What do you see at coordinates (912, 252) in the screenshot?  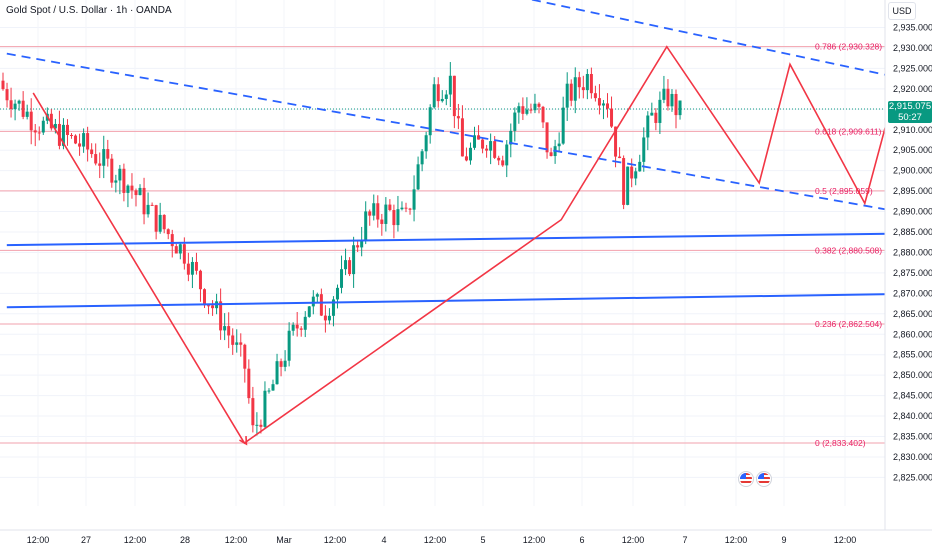 I see `price-tick-label: 2,880.000` at bounding box center [912, 252].